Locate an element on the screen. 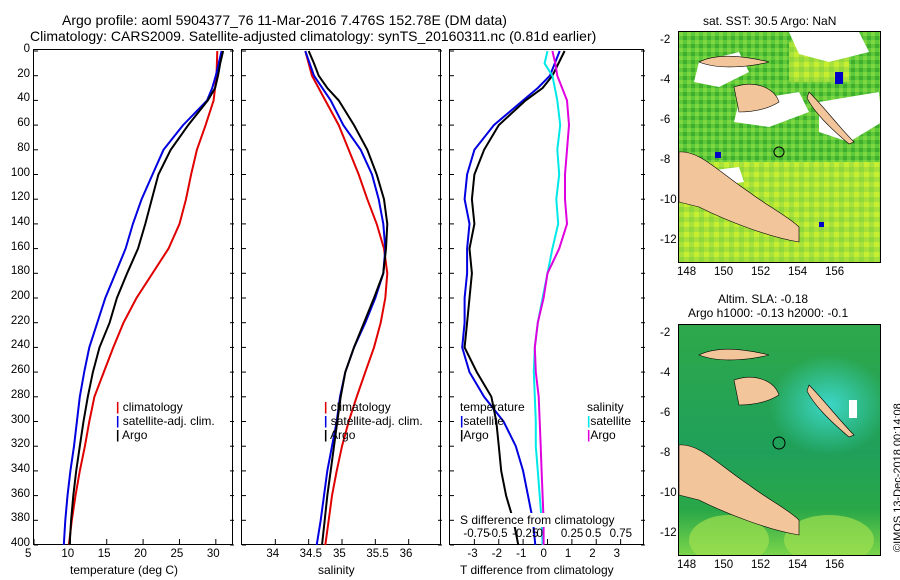 The height and width of the screenshot is (580, 900). x-tick-label: 25 is located at coordinates (177, 554).